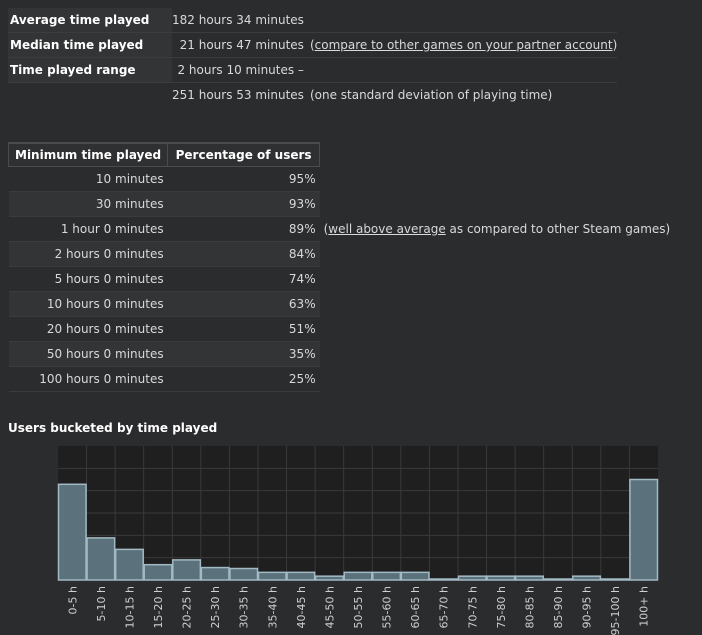 Image resolution: width=702 pixels, height=635 pixels. Describe the element at coordinates (339, 179) in the screenshot. I see `table-row: 10 minutes 95%` at that location.